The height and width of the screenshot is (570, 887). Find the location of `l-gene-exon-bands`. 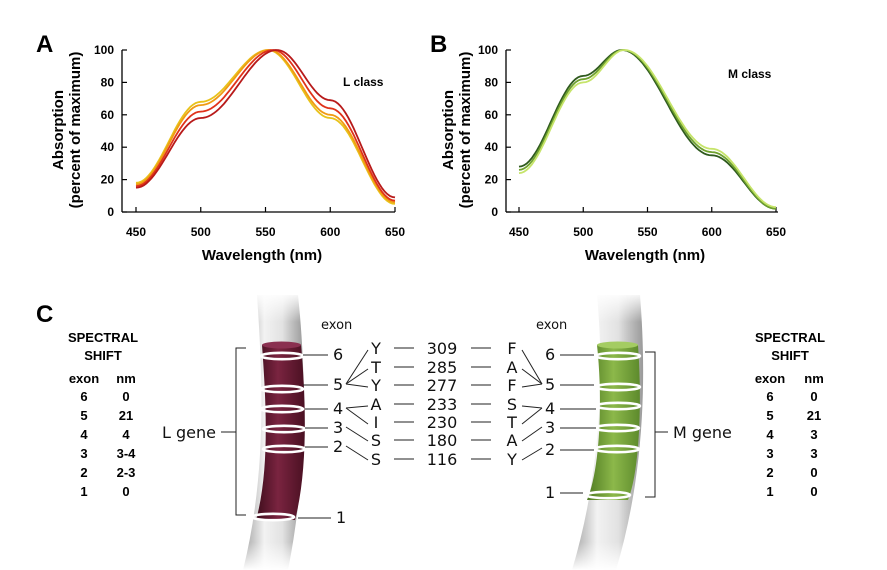

l-gene-exon-bands is located at coordinates (278, 436).